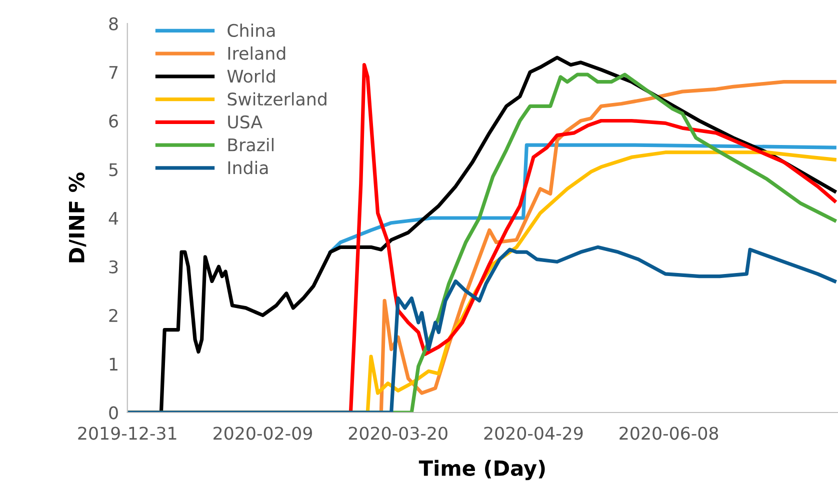  Describe the element at coordinates (113, 267) in the screenshot. I see `y-tick-label: 3` at that location.